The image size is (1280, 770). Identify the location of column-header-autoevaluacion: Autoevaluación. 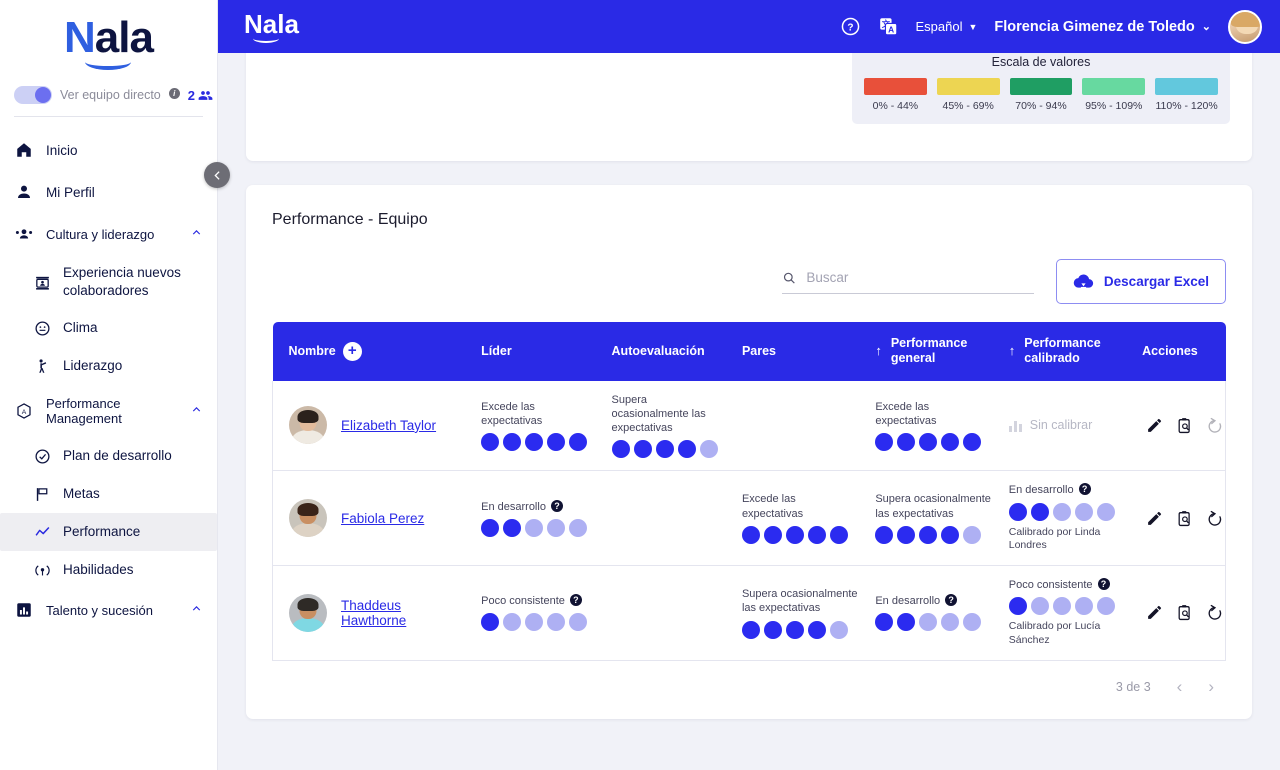
(668, 351).